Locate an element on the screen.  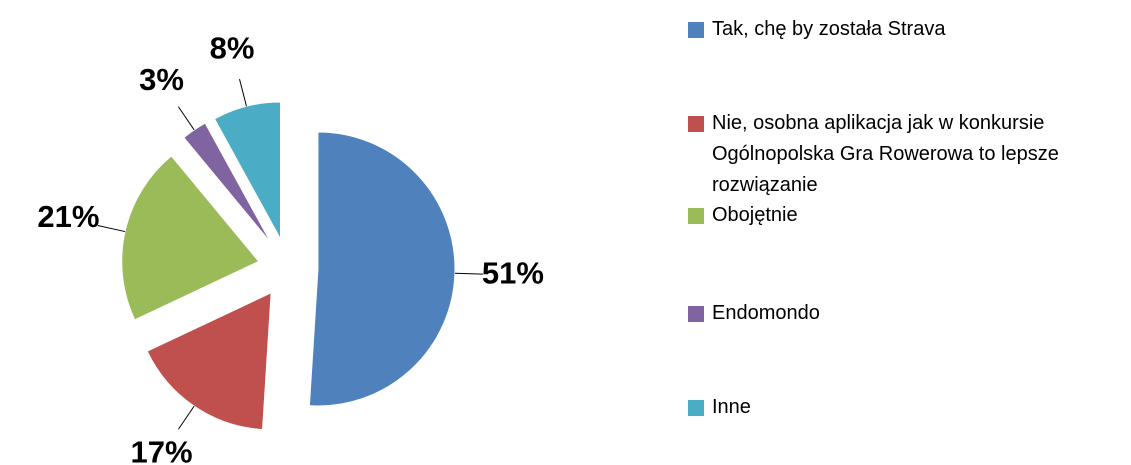
data-label: 8% is located at coordinates (232, 47).